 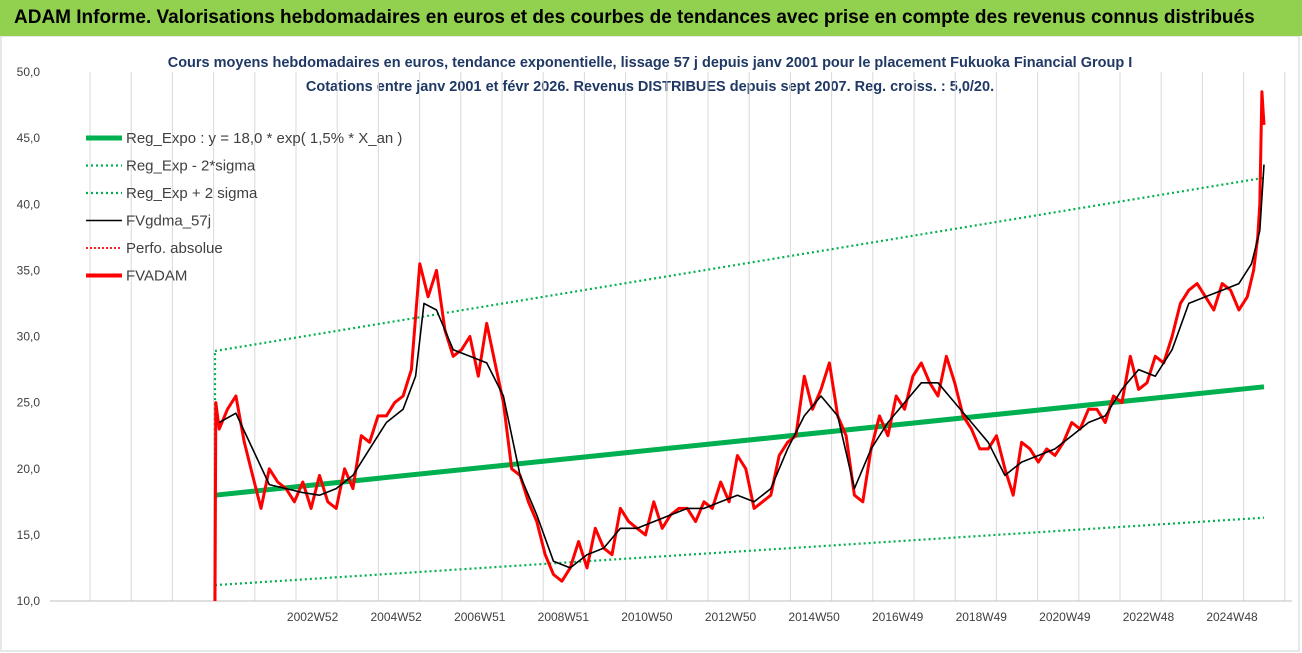 I want to click on x-tick-label: 2008W51, so click(x=564, y=617).